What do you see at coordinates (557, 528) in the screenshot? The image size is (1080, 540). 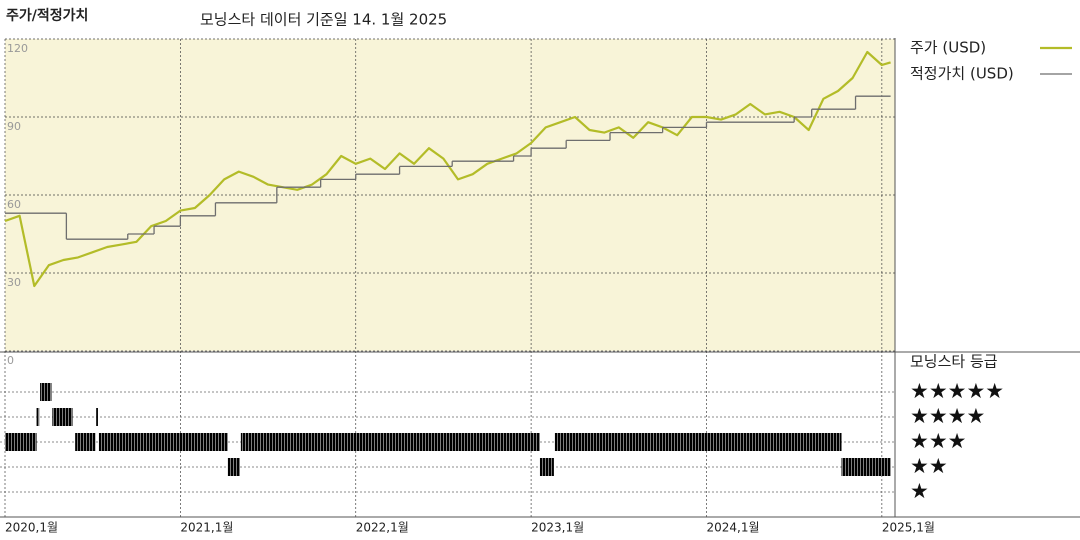 I see `x-tick-label: 2023,1월` at bounding box center [557, 528].